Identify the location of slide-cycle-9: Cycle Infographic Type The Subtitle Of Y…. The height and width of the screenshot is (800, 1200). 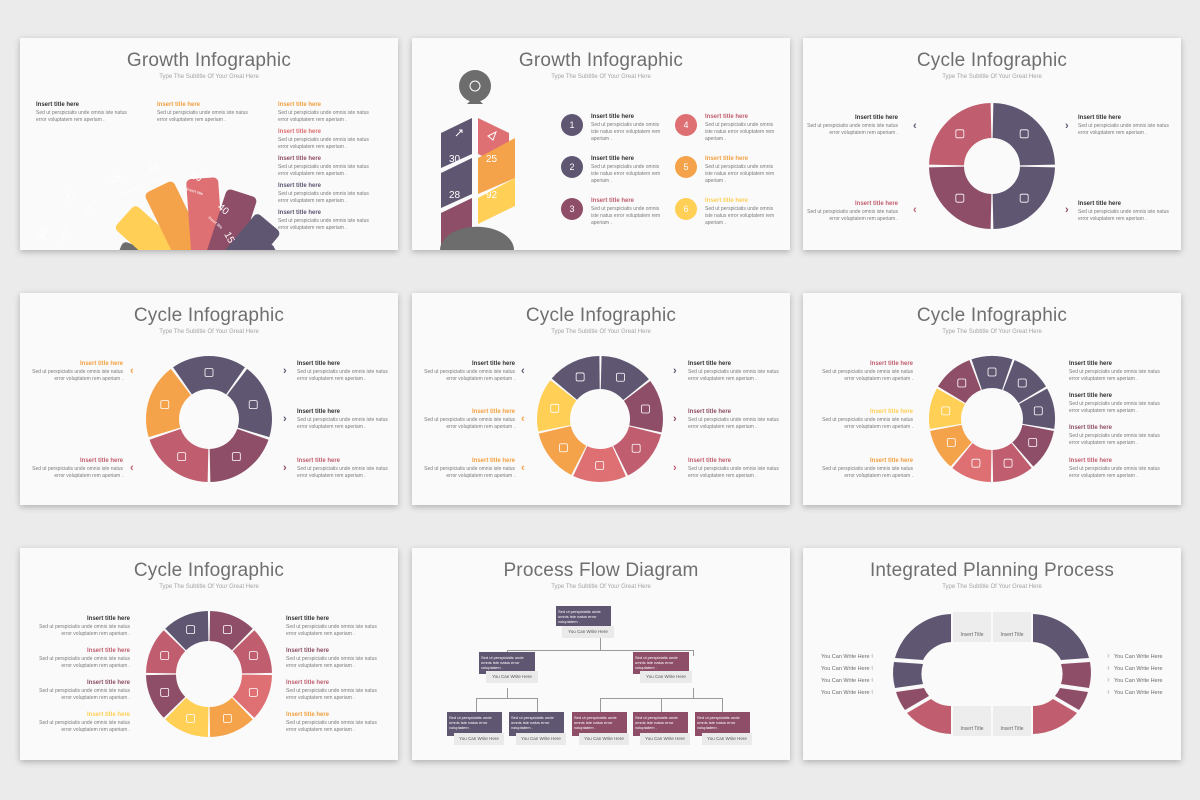
(992, 399).